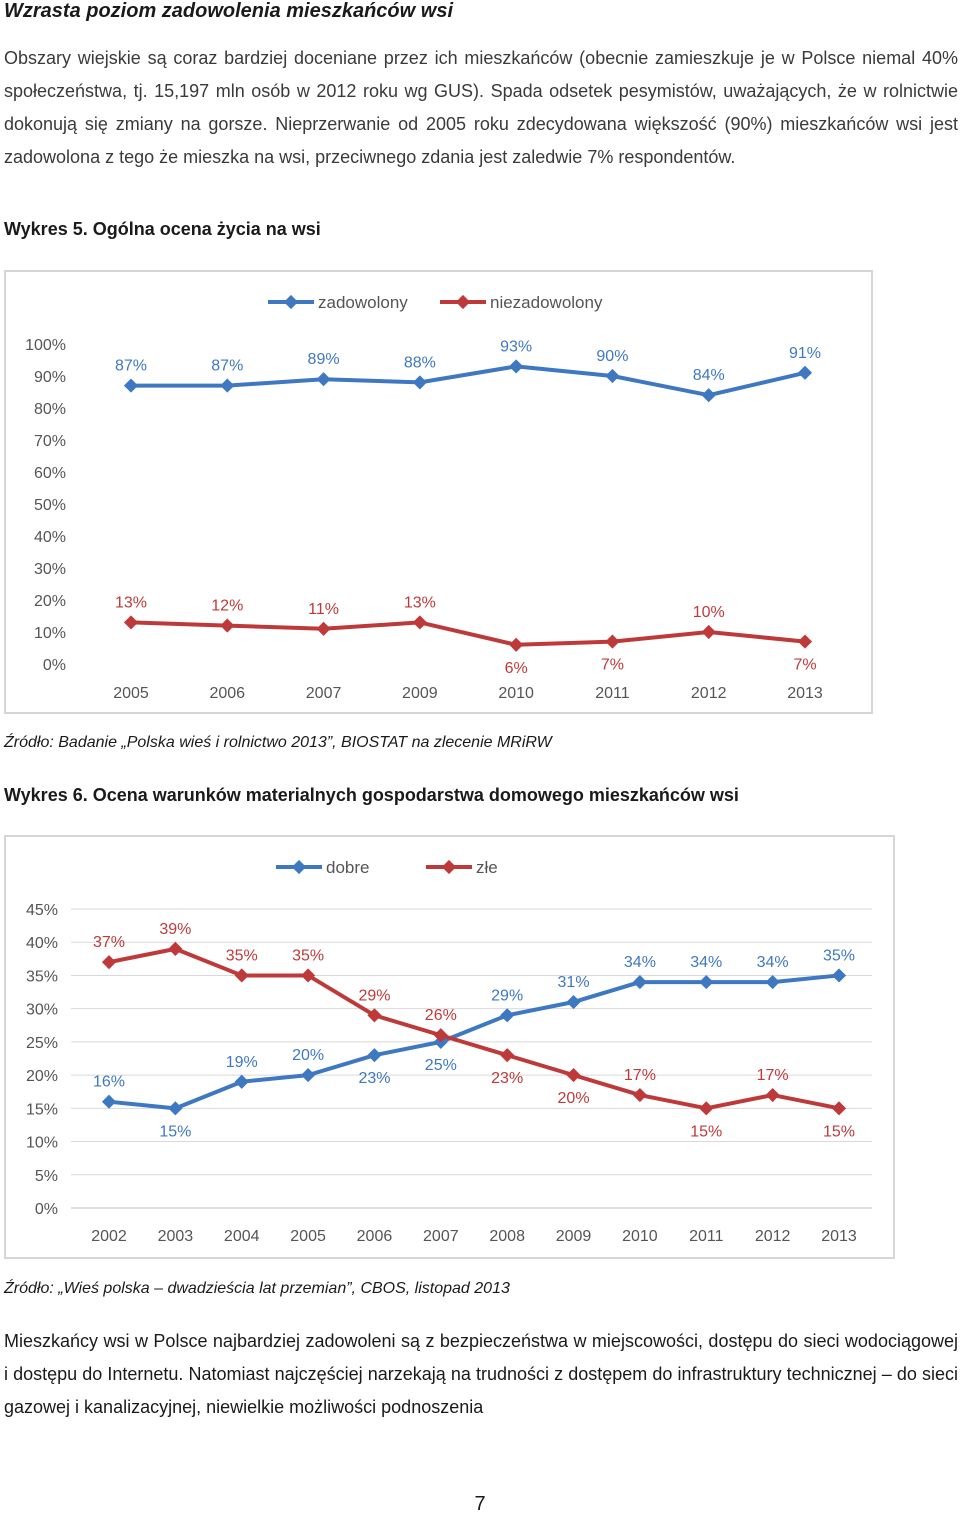 The width and height of the screenshot is (960, 1516). What do you see at coordinates (516, 346) in the screenshot?
I see `data-label-zadowolony: 93%` at bounding box center [516, 346].